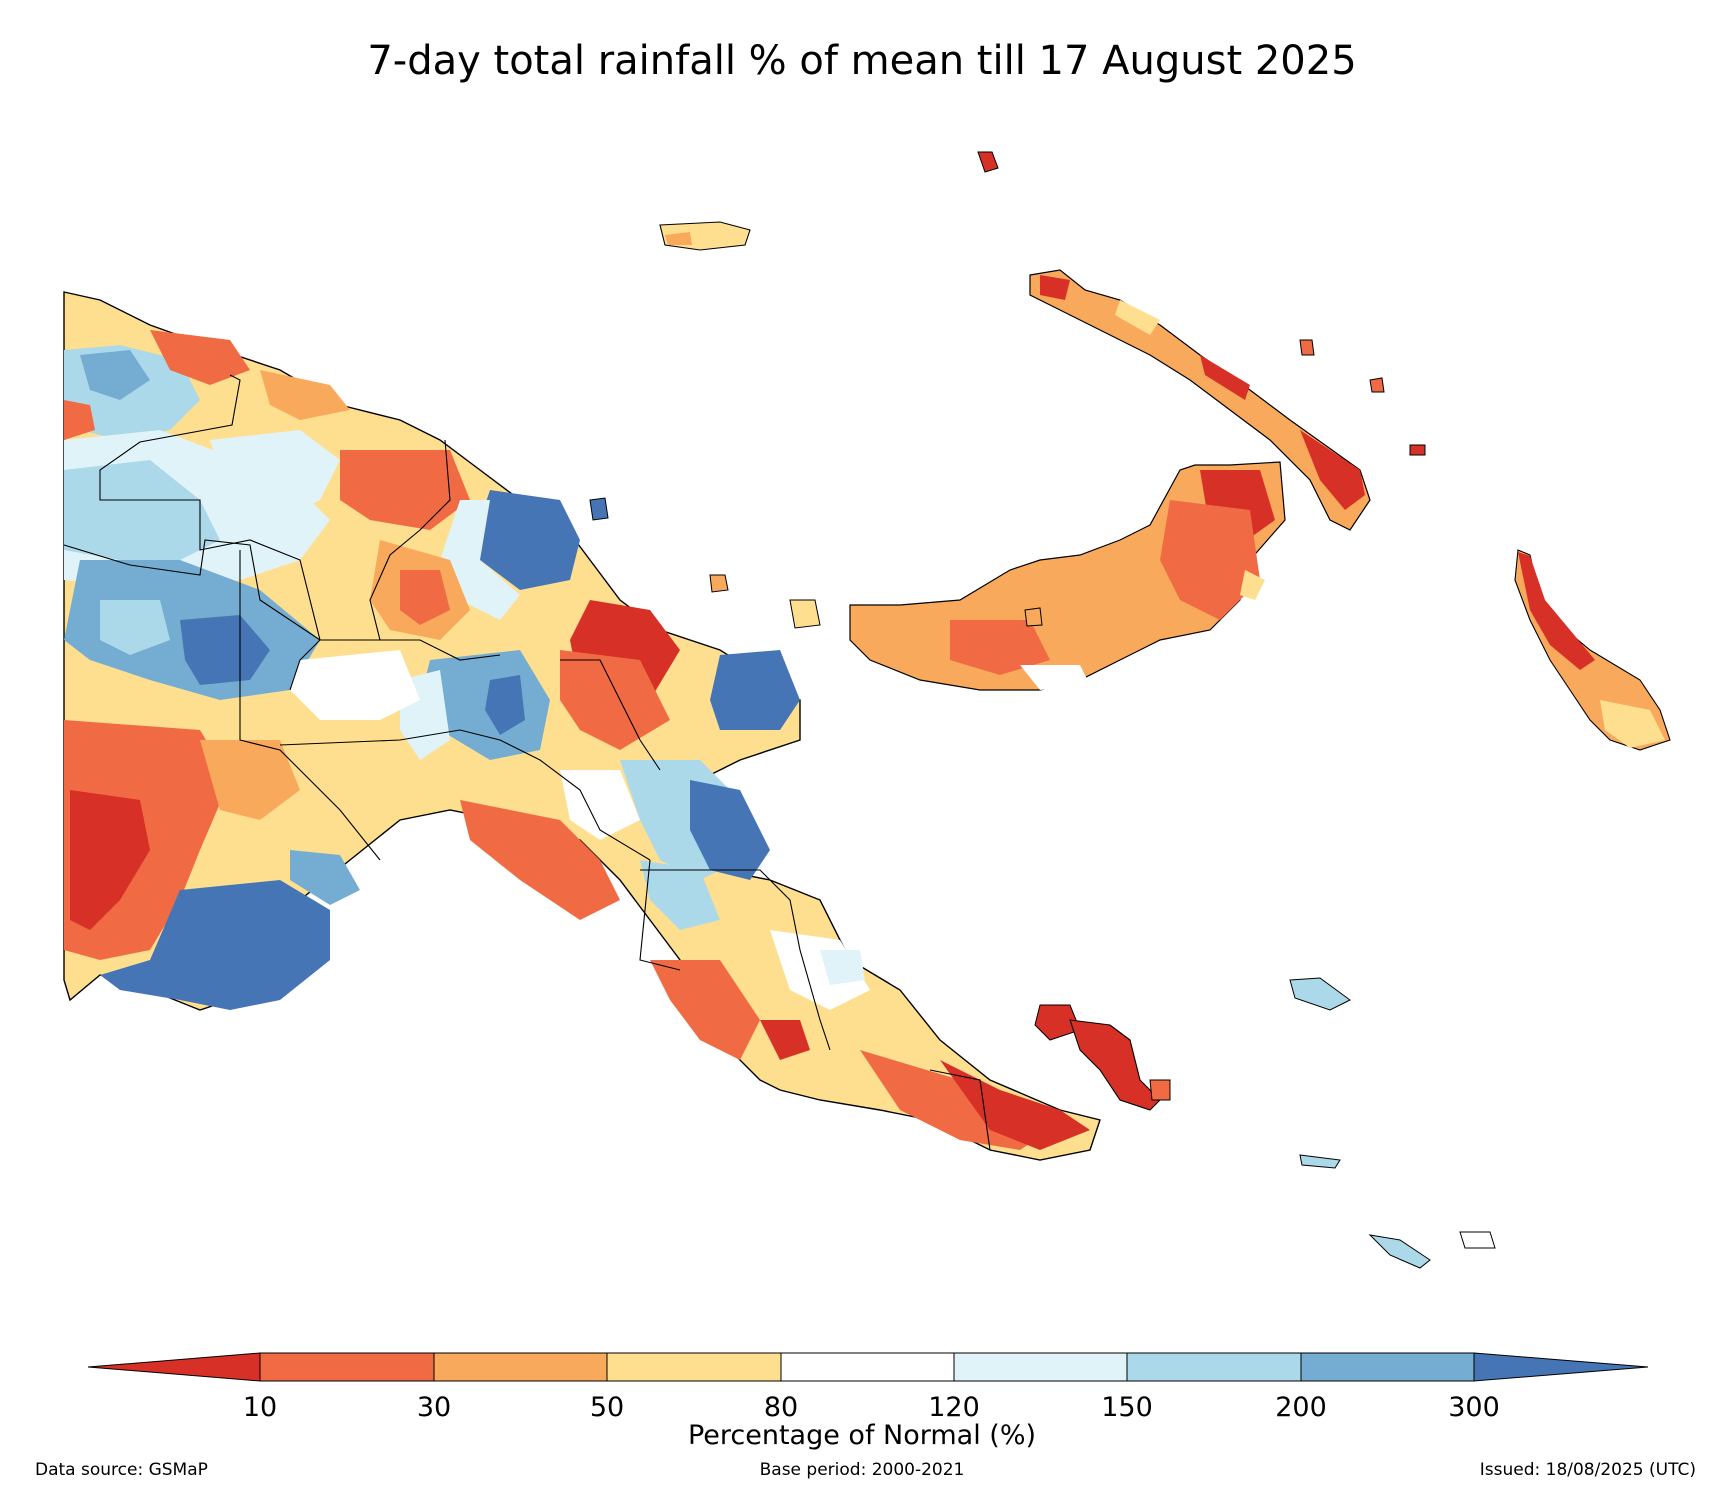 The height and width of the screenshot is (1494, 1724). Describe the element at coordinates (425, 597) in the screenshot. I see `region-orange-sepik-mid` at that location.